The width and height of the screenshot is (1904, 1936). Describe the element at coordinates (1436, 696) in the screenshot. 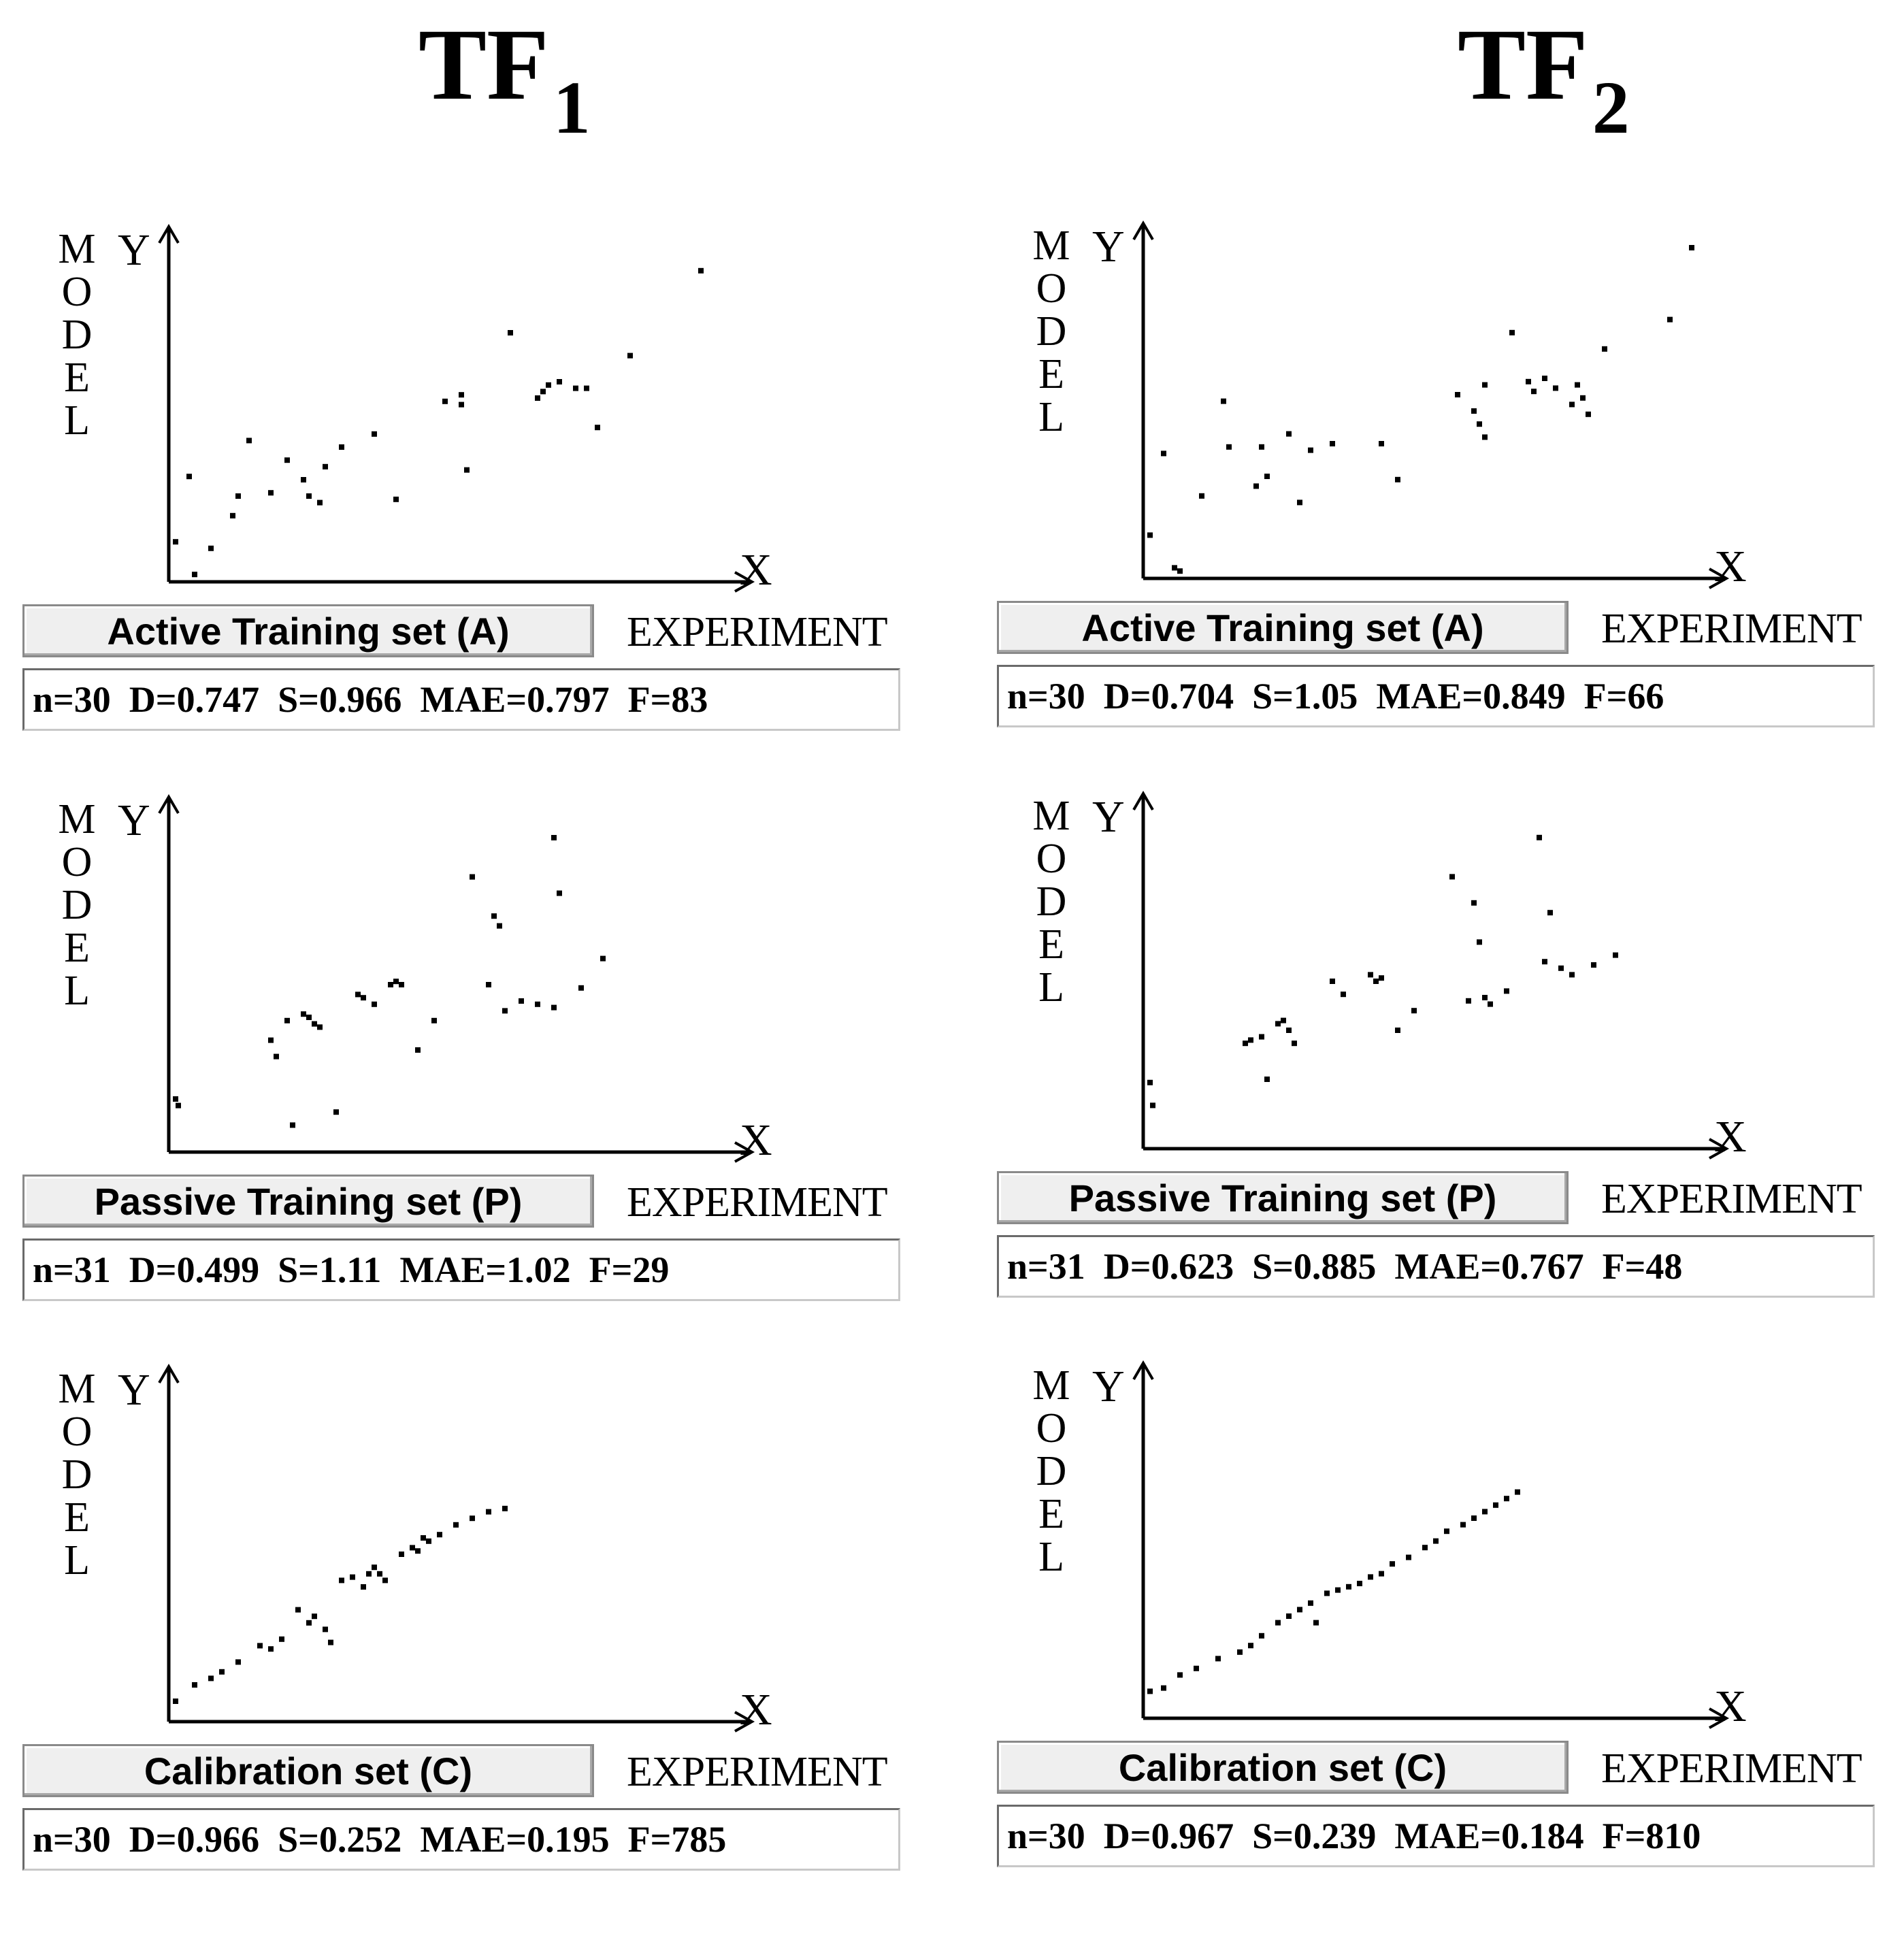

I see `statistics-readout: n=30 D=0.704 S=1.05 MAE=0.849 F=66` at that location.